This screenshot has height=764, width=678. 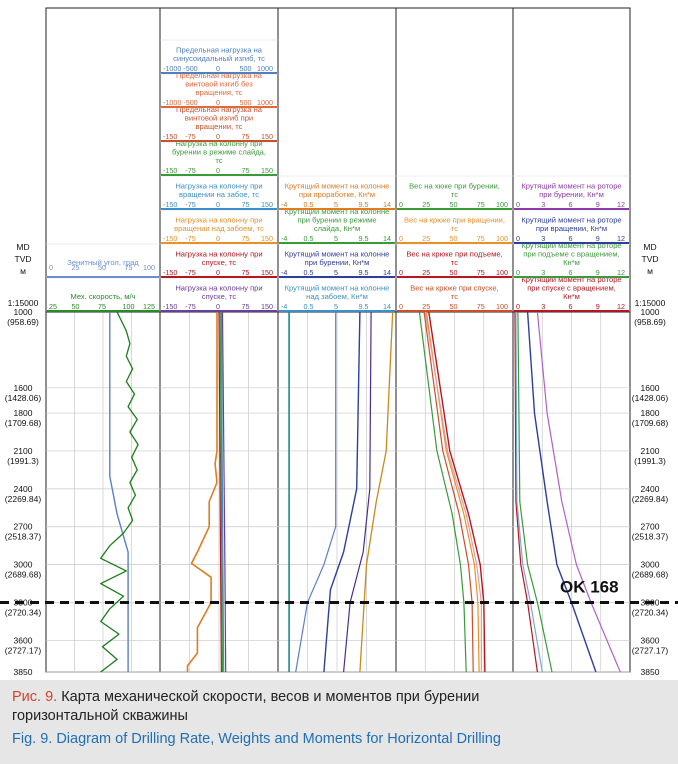 I want to click on scale-label-left: 1:15000, so click(x=23, y=303).